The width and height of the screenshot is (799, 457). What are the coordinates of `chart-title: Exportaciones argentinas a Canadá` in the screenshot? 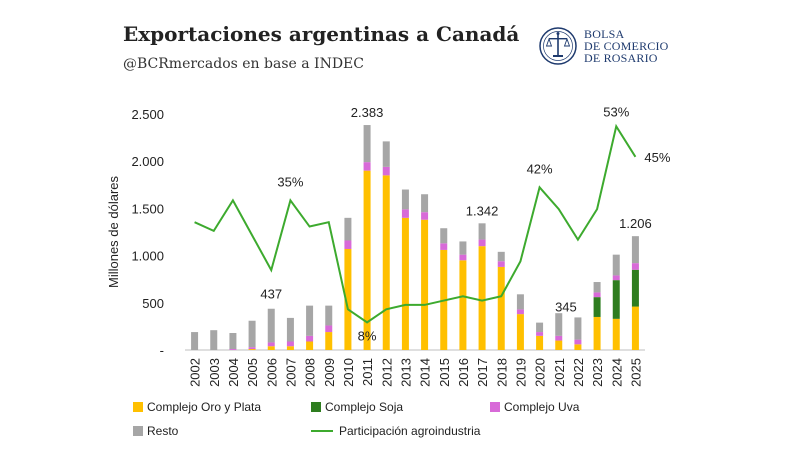 It's located at (321, 34).